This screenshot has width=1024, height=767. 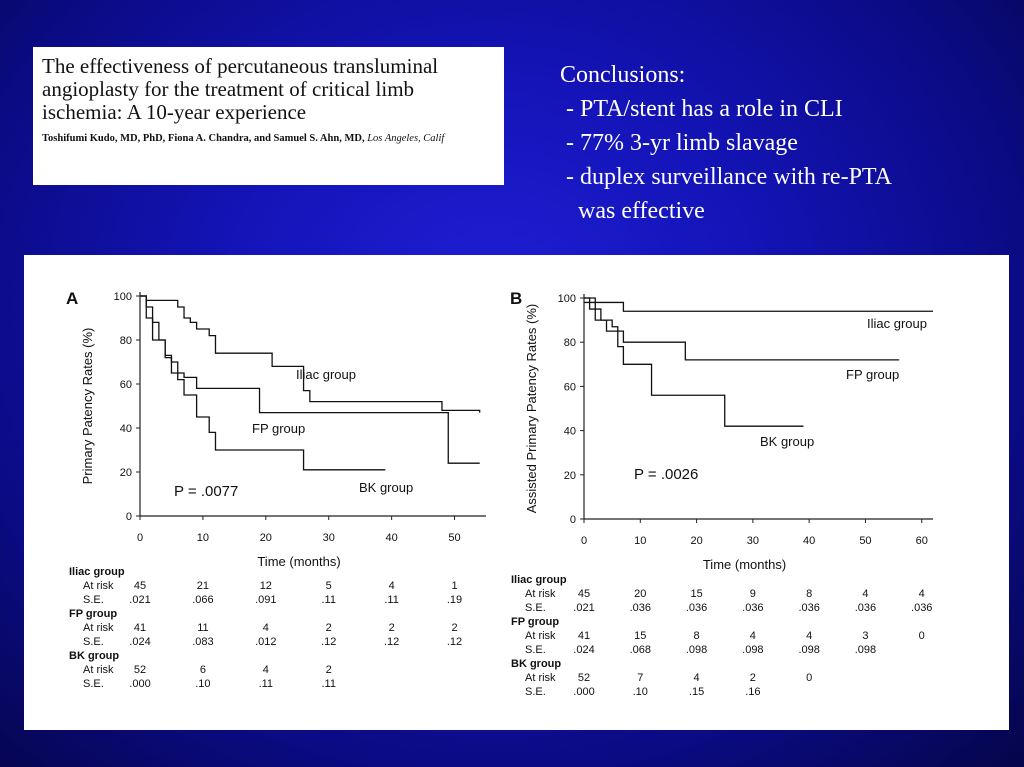 I want to click on risk-cell: 9, so click(x=752, y=594).